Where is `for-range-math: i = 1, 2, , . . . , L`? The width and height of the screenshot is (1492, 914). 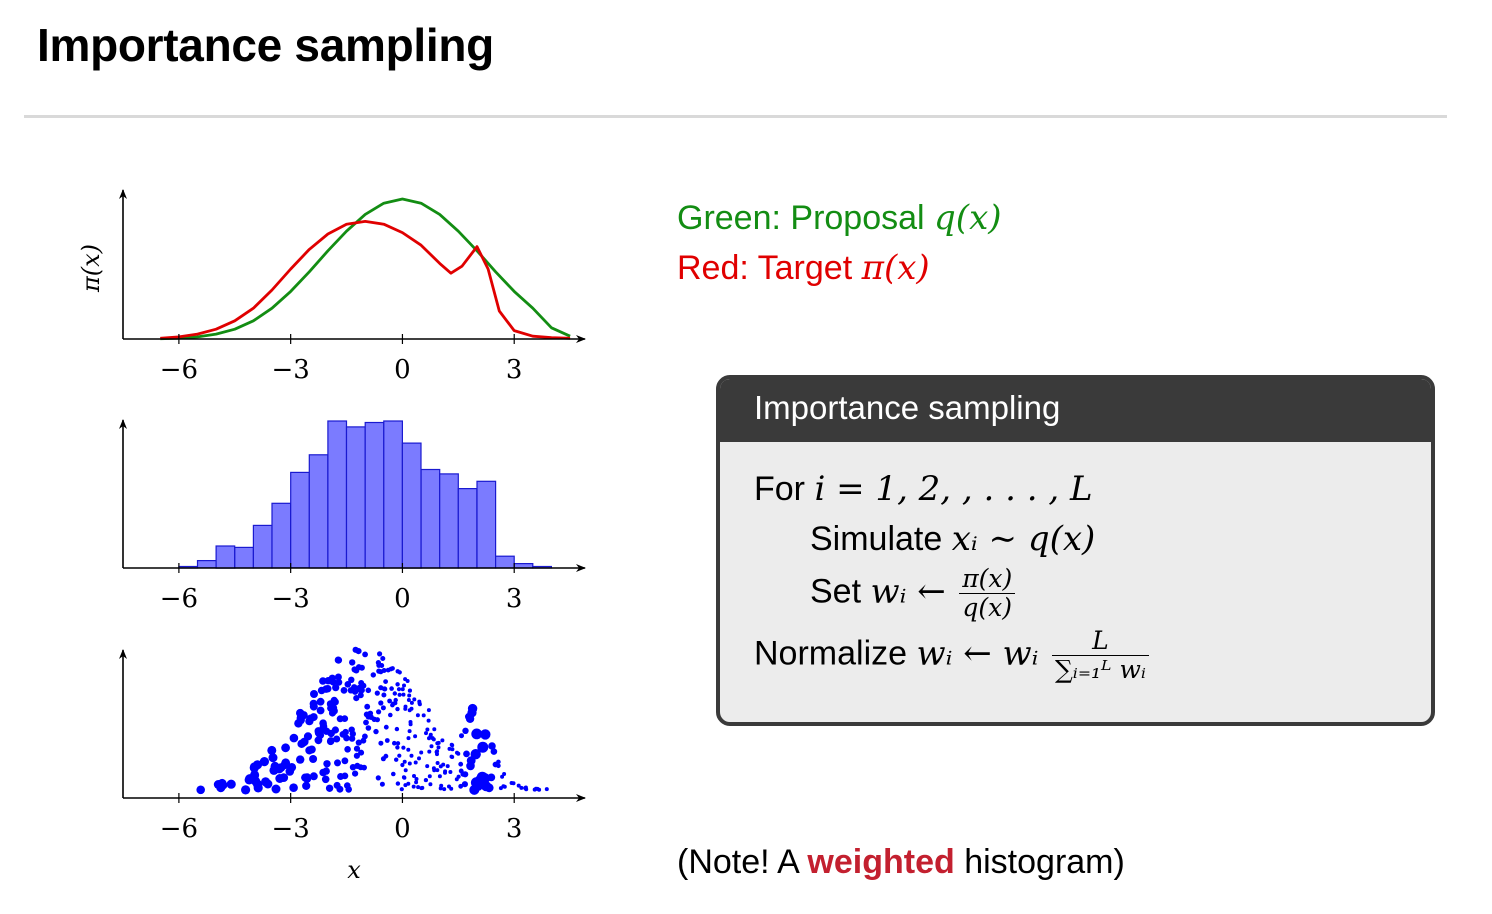
for-range-math: i = 1, 2, , . . . , L is located at coordinates (953, 489).